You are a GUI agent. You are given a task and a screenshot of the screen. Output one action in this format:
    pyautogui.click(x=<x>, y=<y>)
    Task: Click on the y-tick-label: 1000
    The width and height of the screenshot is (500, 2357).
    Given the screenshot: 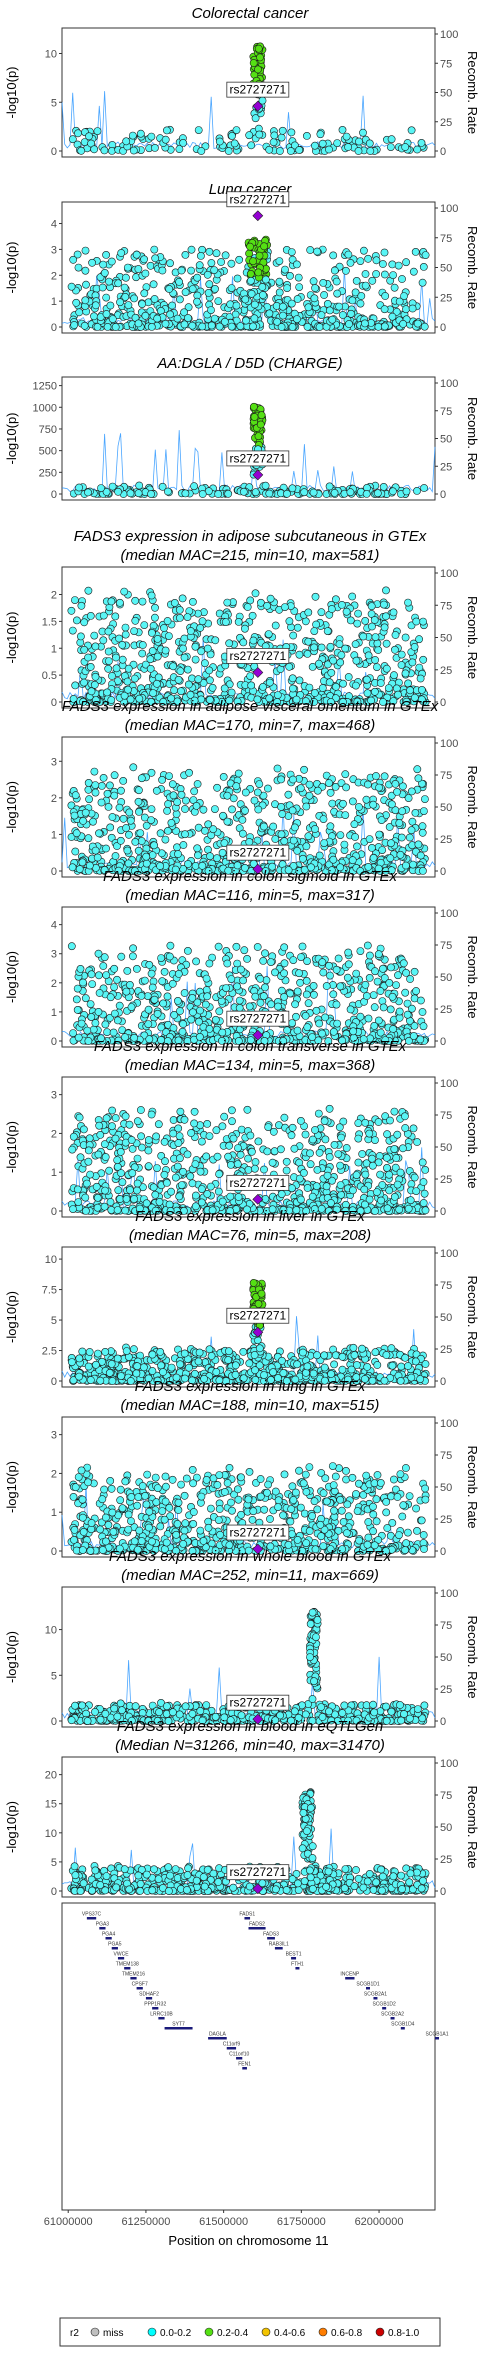 What is the action you would take?
    pyautogui.click(x=45, y=408)
    